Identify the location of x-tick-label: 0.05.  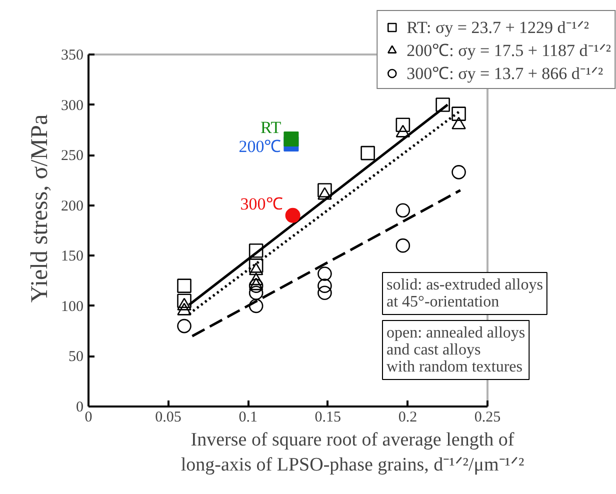
(168, 418).